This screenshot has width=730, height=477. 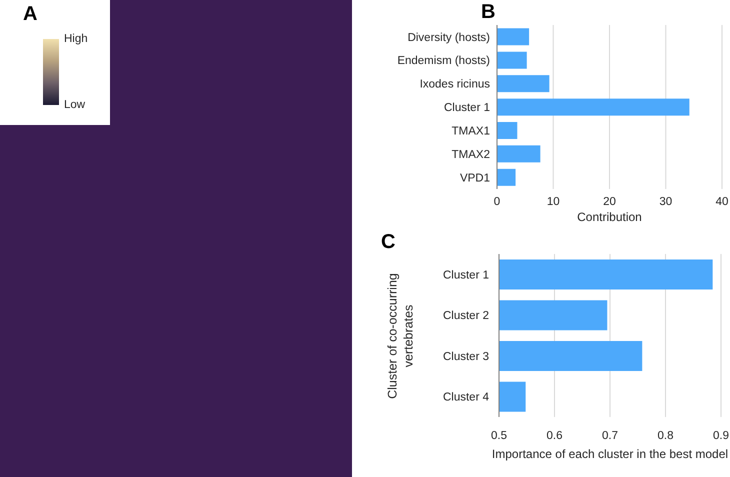 I want to click on y-tick-label: Cluster 2, so click(x=465, y=316).